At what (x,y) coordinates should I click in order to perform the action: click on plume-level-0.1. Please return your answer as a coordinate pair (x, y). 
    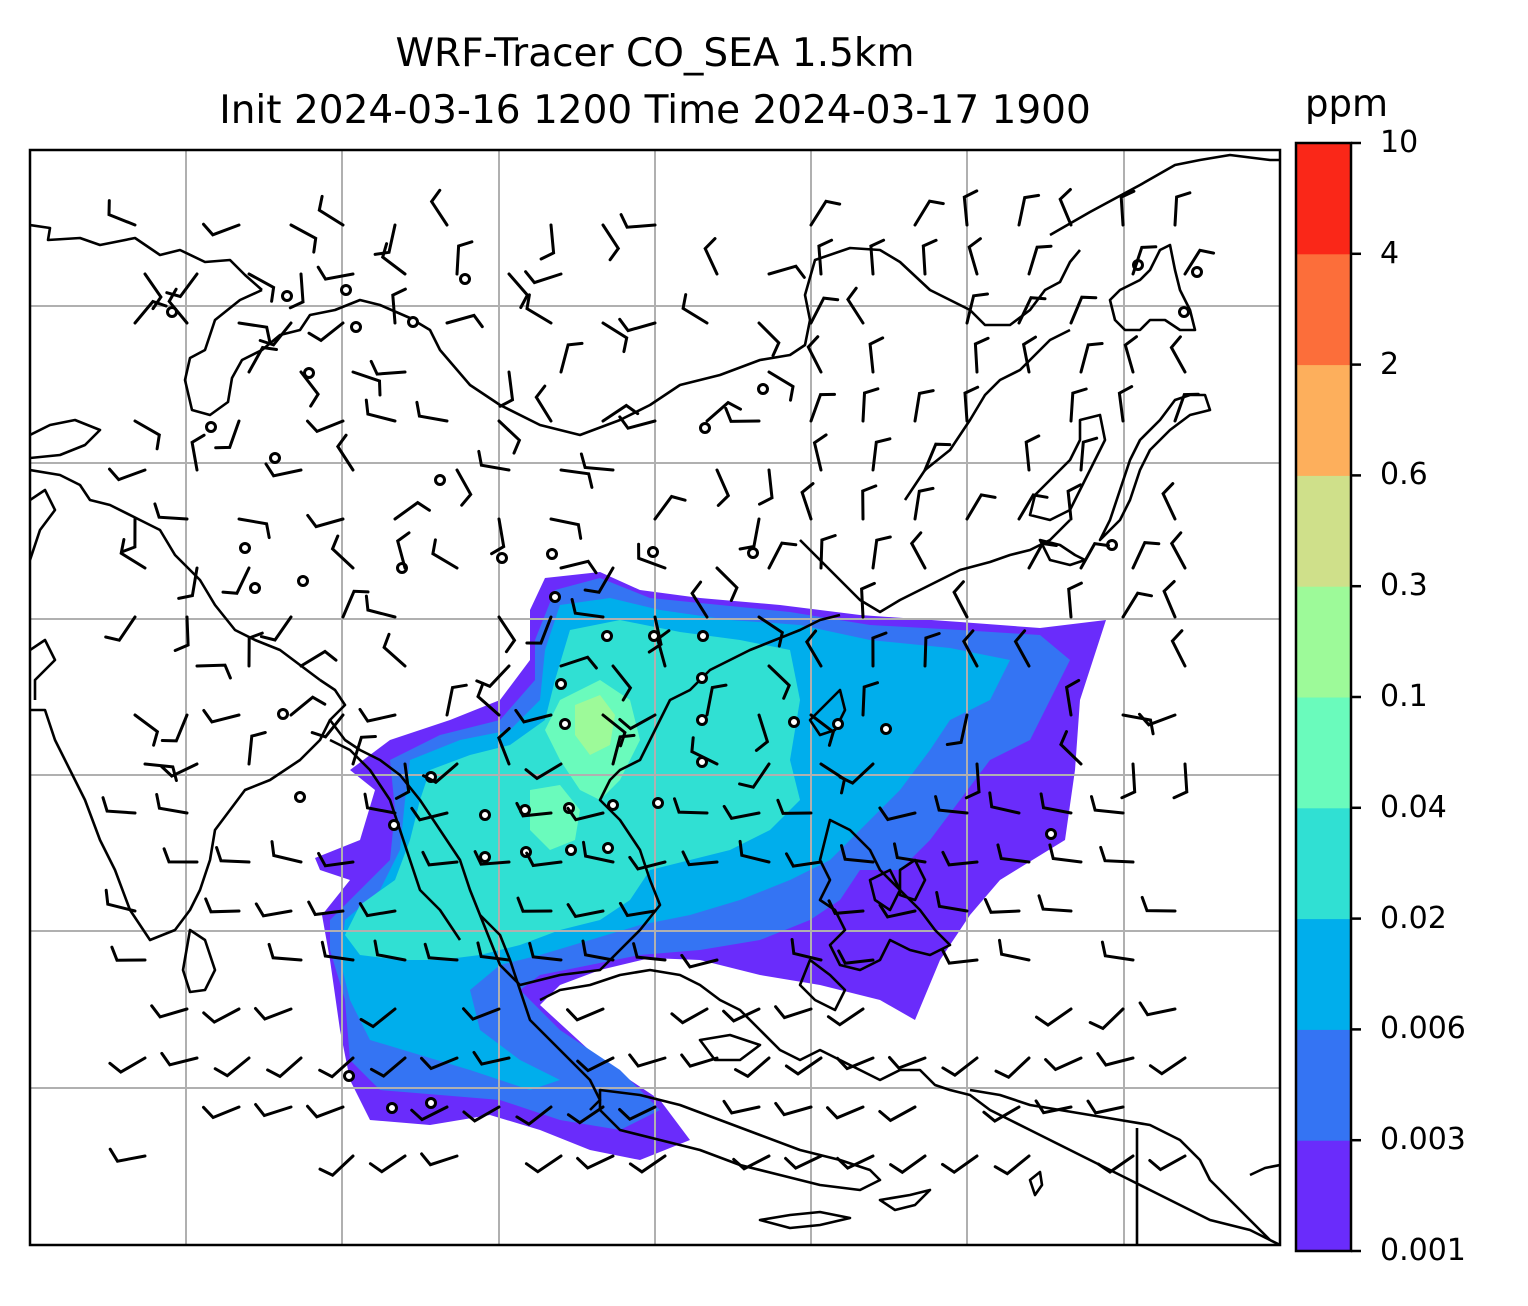
    Looking at the image, I should click on (595, 725).